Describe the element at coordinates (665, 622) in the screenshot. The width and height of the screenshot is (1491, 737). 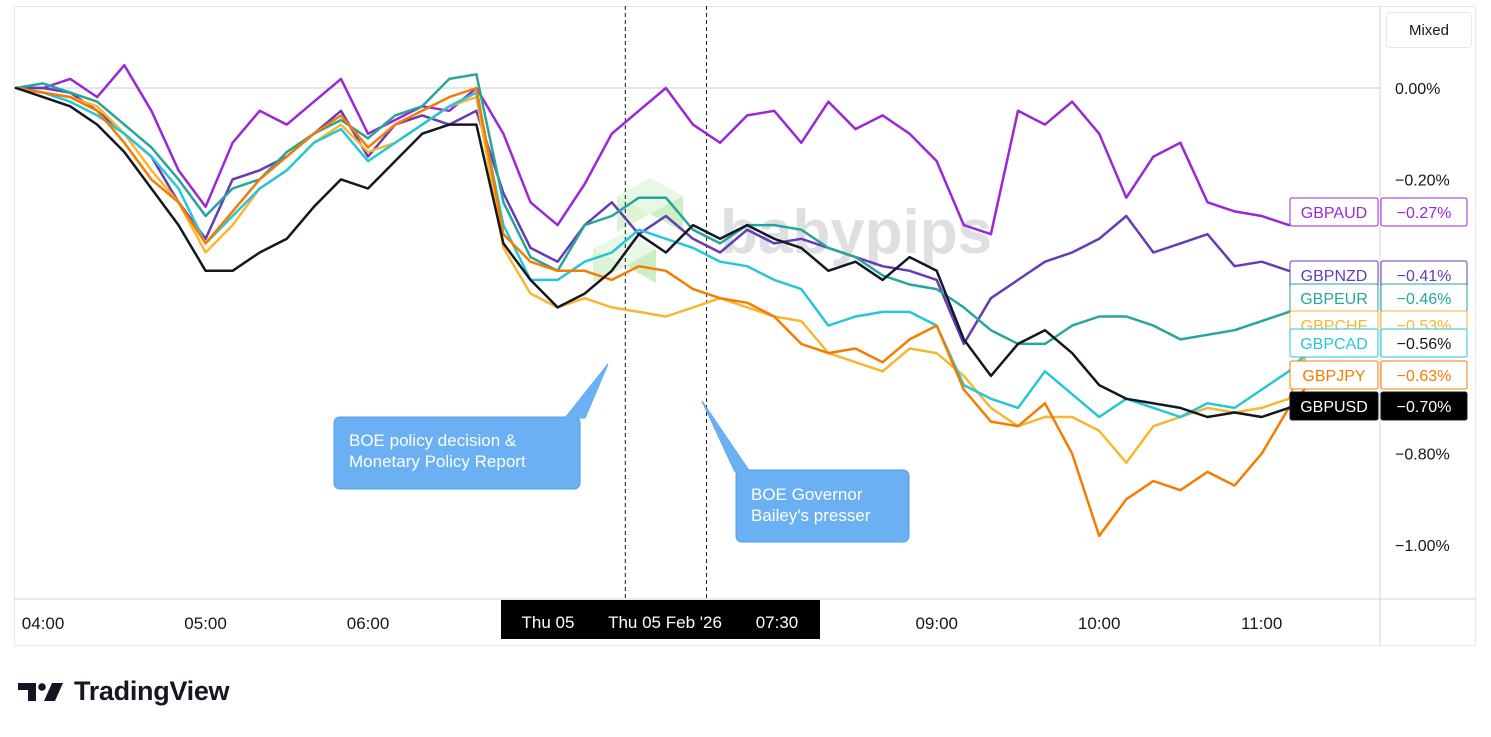
I see `crosshair-label-part-2: Thu 05 Feb '26` at that location.